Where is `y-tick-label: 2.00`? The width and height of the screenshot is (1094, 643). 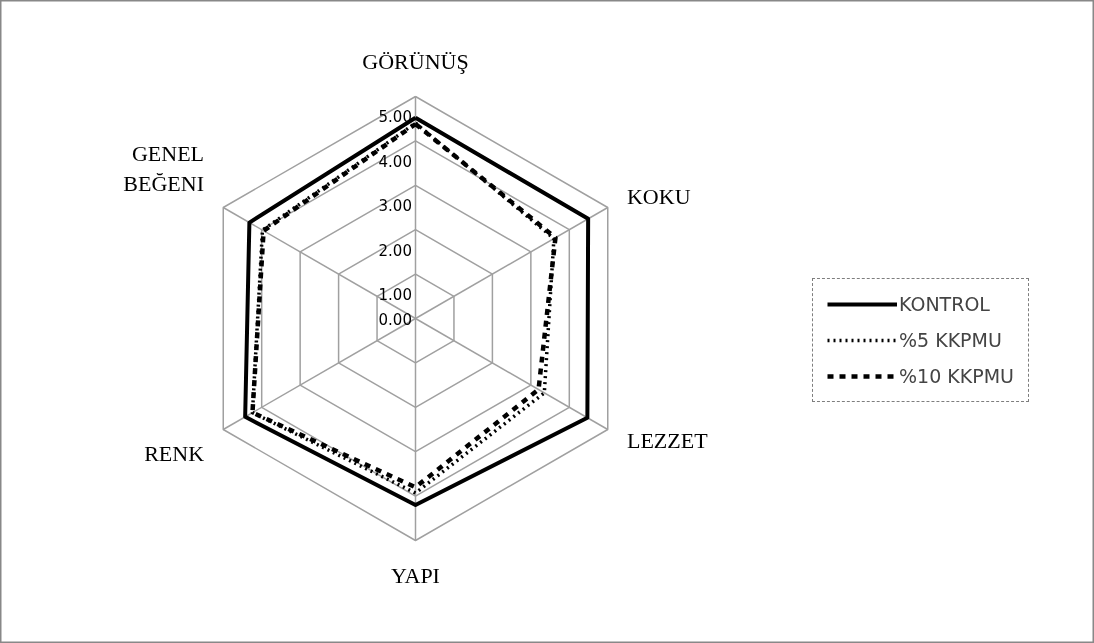
y-tick-label: 2.00 is located at coordinates (395, 250).